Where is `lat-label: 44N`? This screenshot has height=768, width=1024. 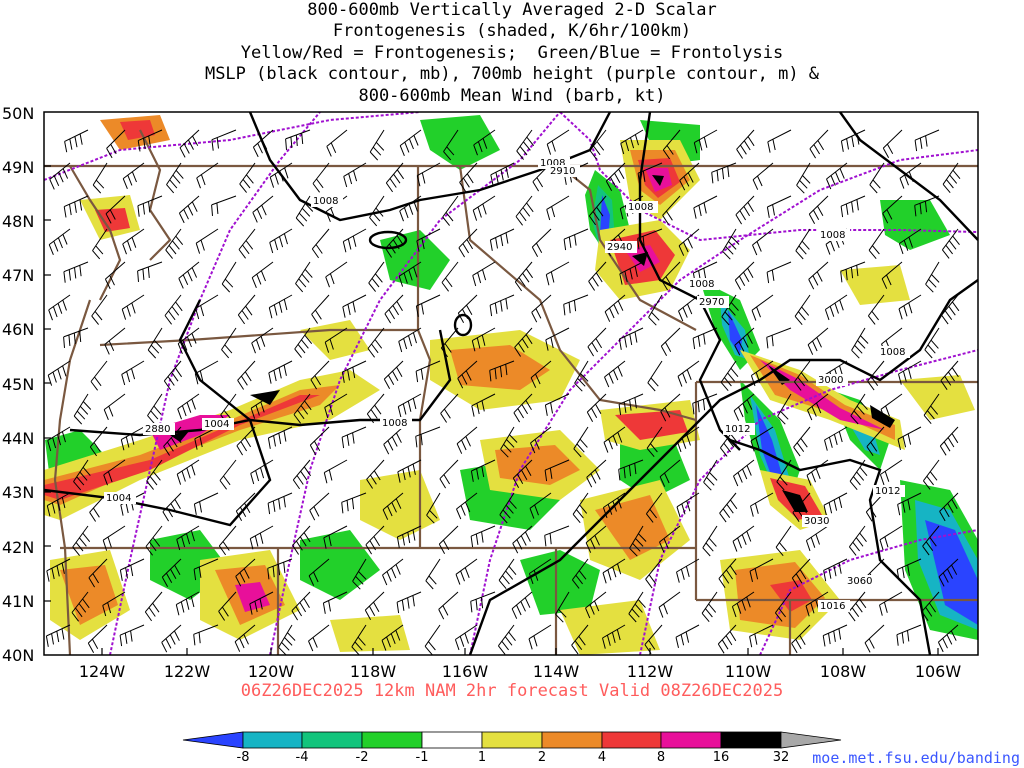 lat-label: 44N is located at coordinates (18, 438).